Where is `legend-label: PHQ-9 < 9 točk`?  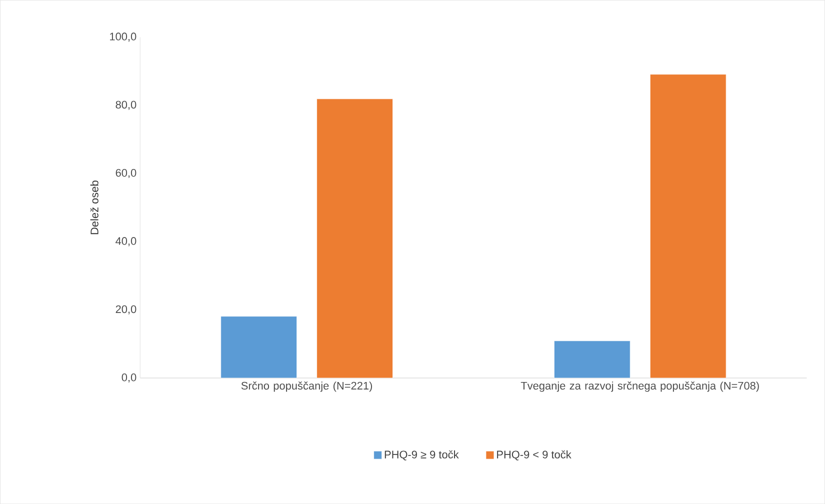 legend-label: PHQ-9 < 9 točk is located at coordinates (534, 455).